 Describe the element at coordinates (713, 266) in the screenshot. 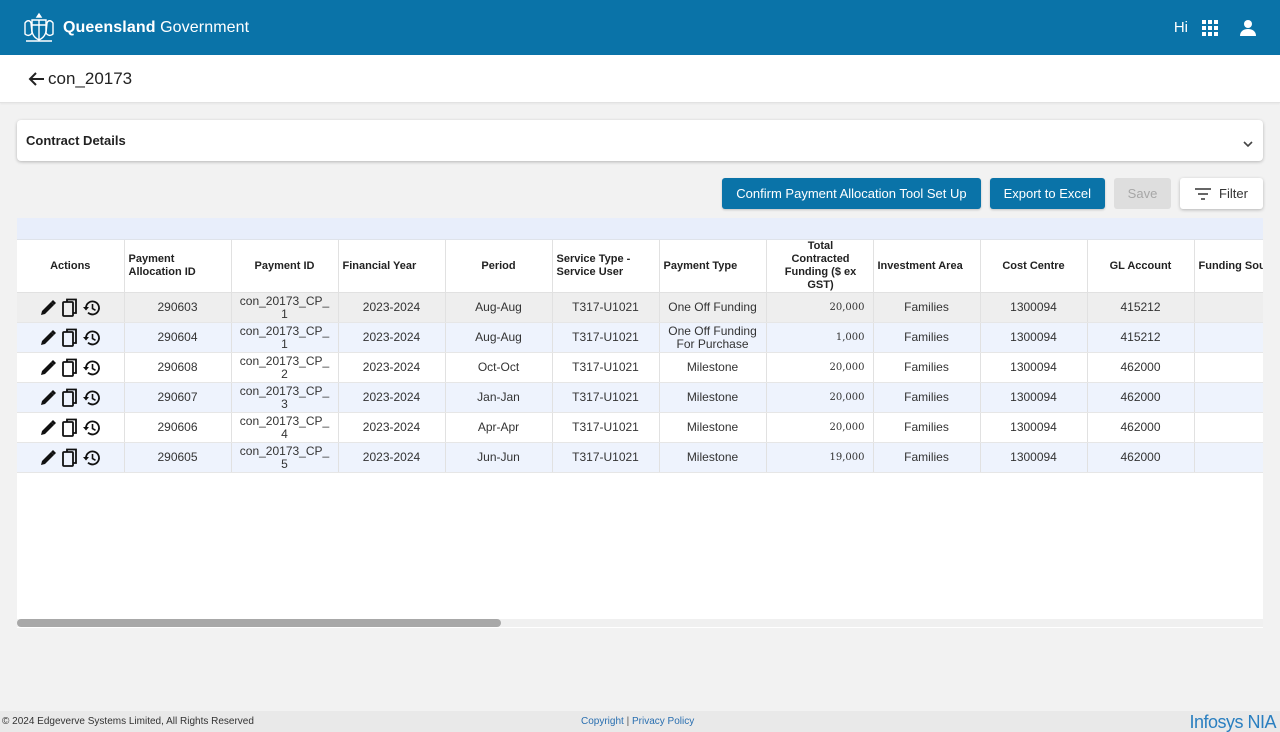

I see `column-header: Payment Type` at that location.